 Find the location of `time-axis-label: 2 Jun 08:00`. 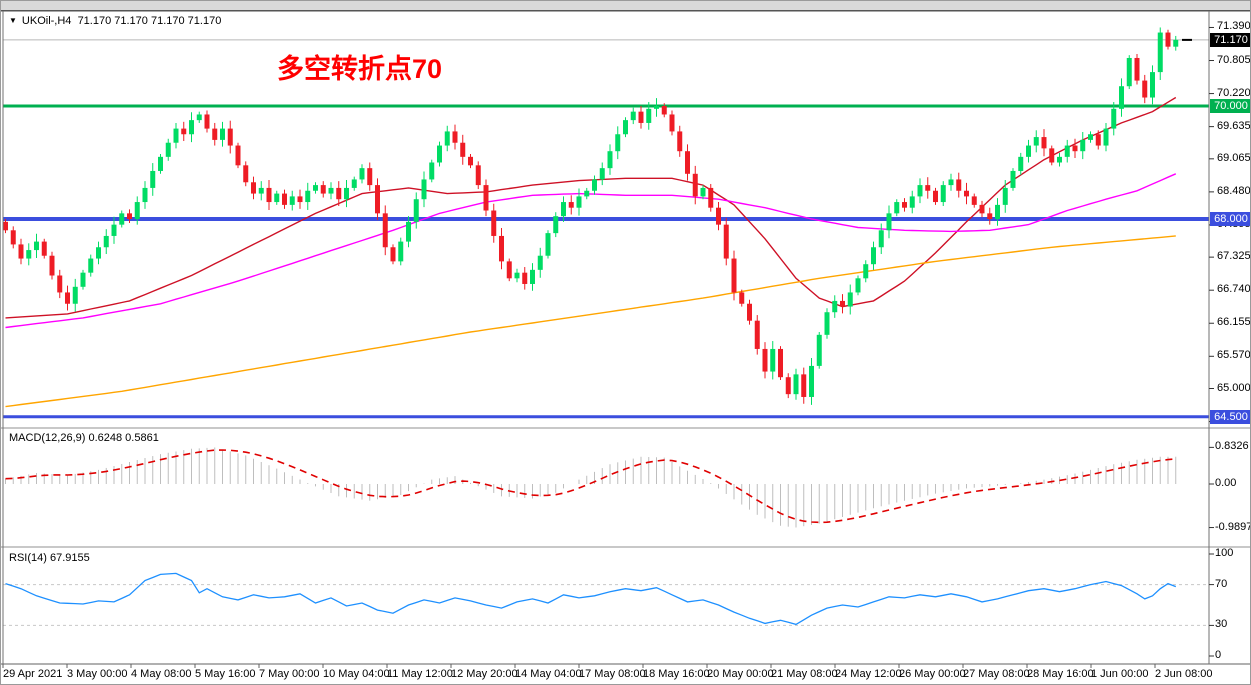

time-axis-label: 2 Jun 08:00 is located at coordinates (1184, 674).